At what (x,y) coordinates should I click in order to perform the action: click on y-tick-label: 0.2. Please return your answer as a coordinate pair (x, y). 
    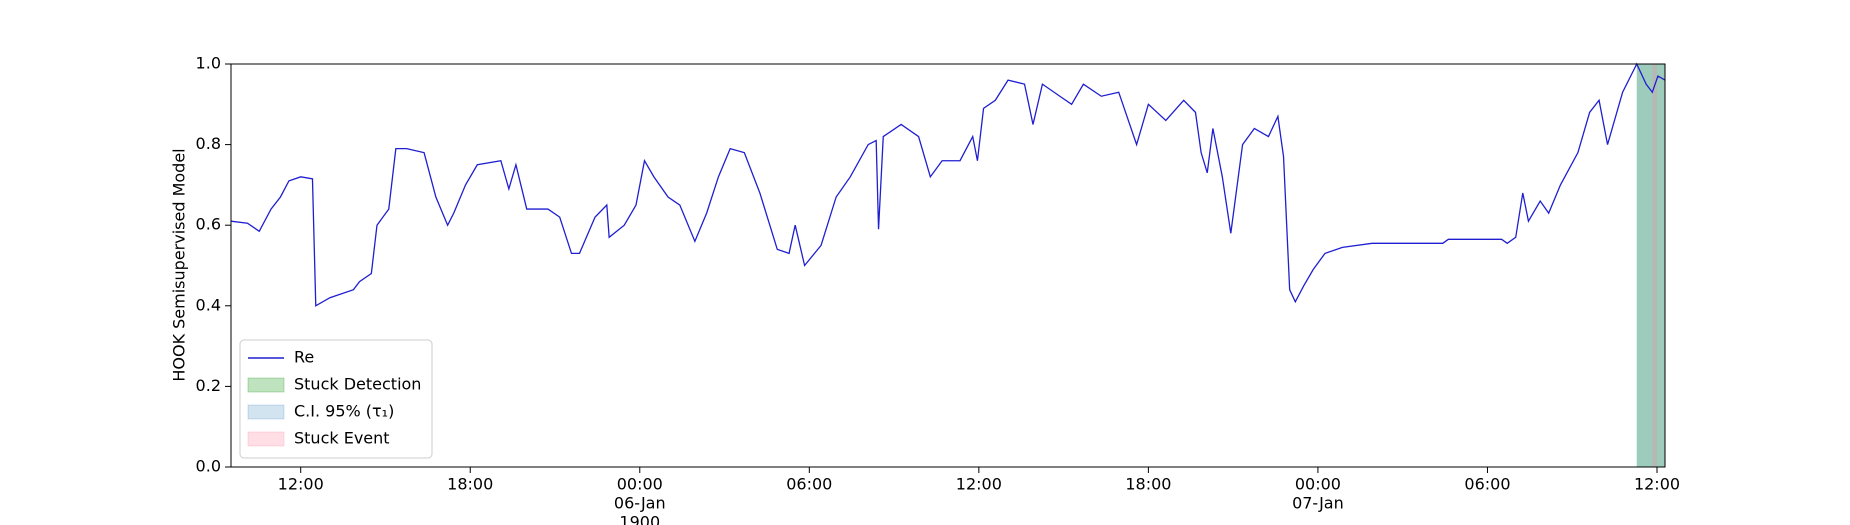
    Looking at the image, I should click on (208, 385).